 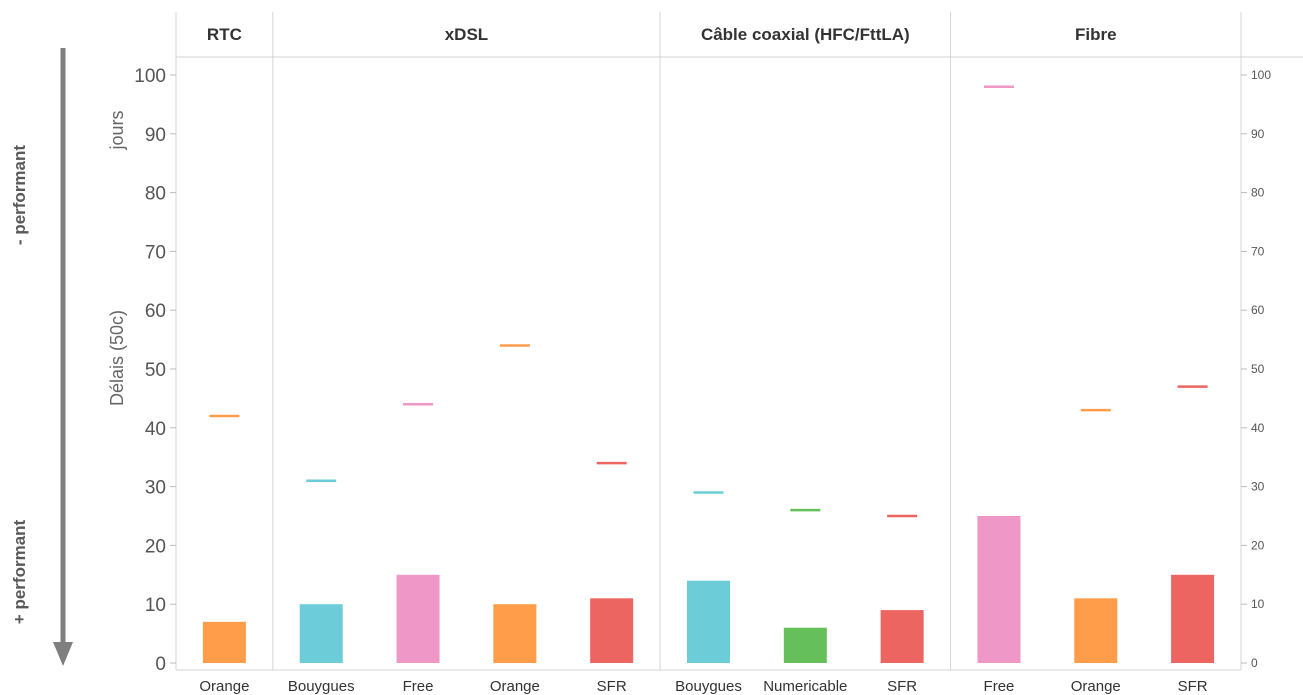 I want to click on y-tick-label: 0, so click(x=160, y=664).